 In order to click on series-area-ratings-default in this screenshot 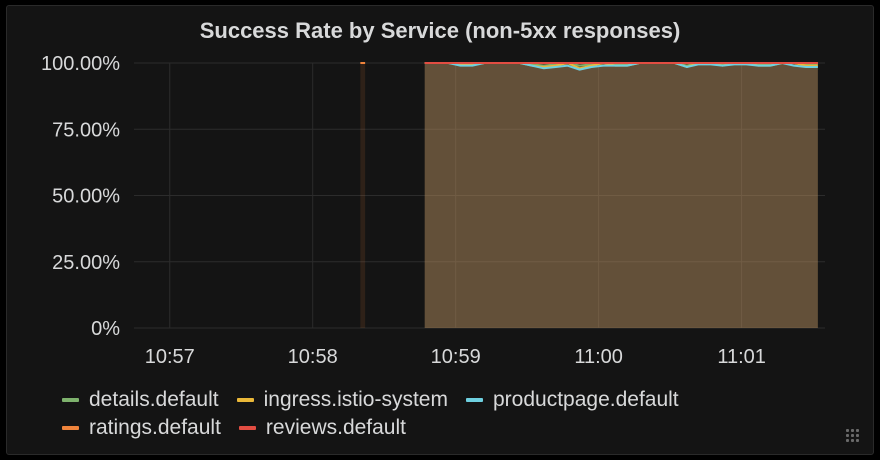, I will do `click(363, 195)`.